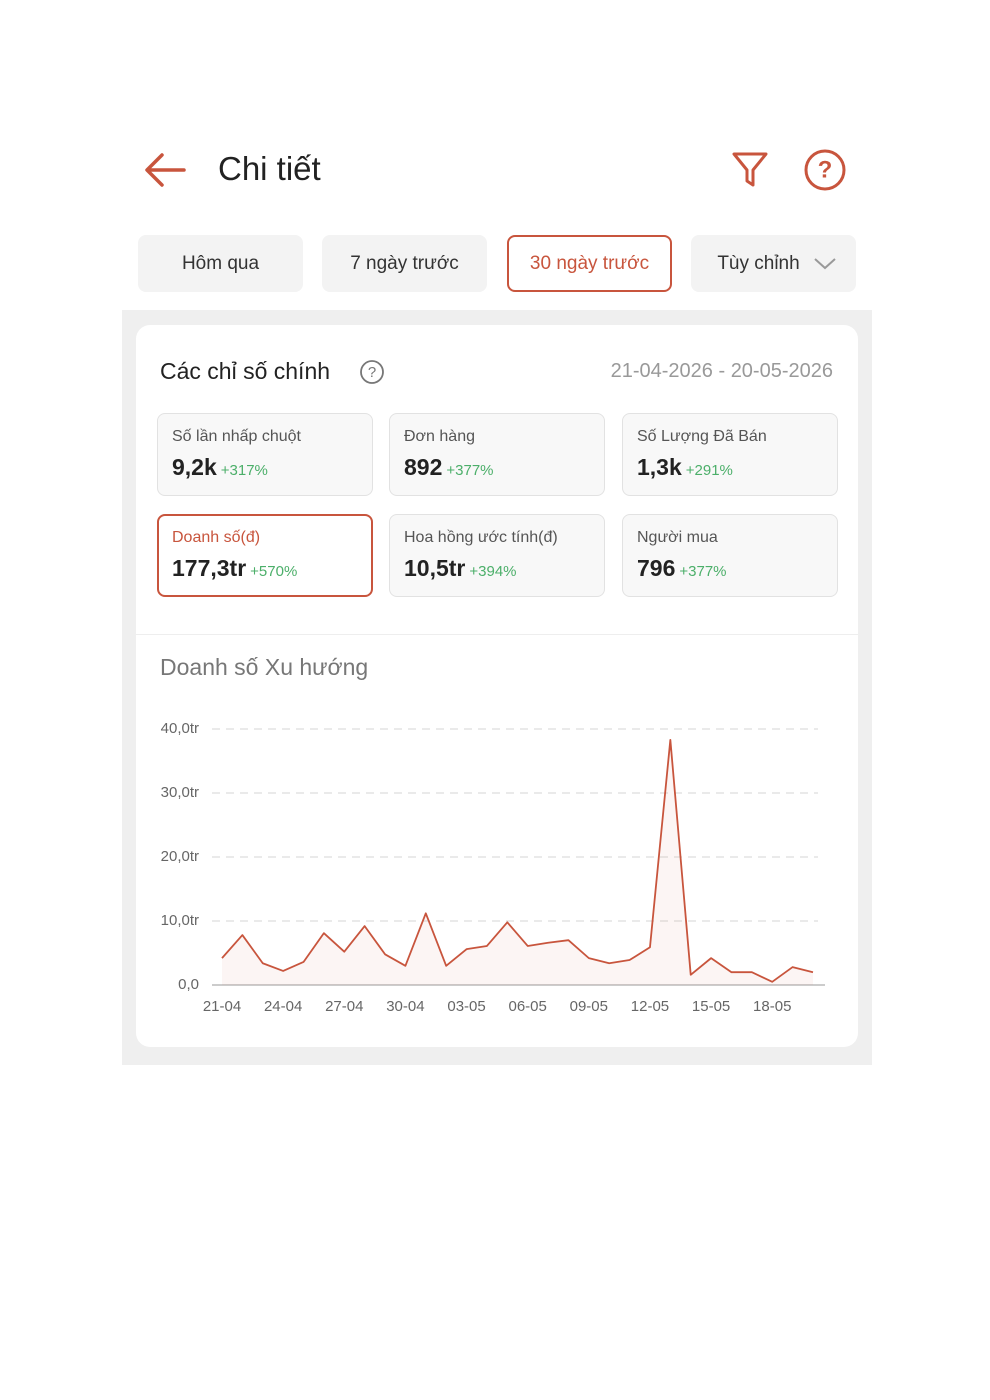 Image resolution: width=990 pixels, height=1400 pixels. What do you see at coordinates (283, 1006) in the screenshot?
I see `x-tick-label: 24-04` at bounding box center [283, 1006].